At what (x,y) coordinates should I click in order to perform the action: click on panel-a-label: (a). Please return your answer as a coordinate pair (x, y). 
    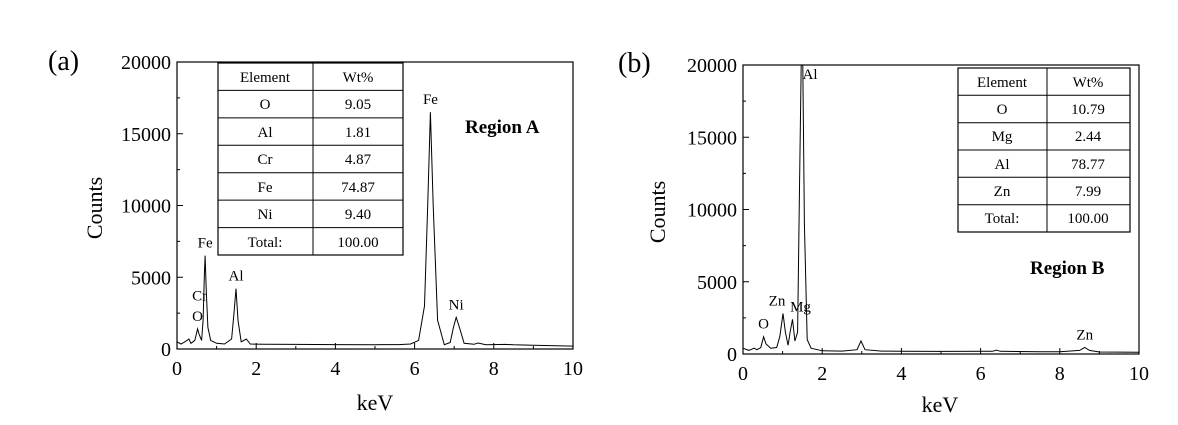
    Looking at the image, I should click on (63, 61).